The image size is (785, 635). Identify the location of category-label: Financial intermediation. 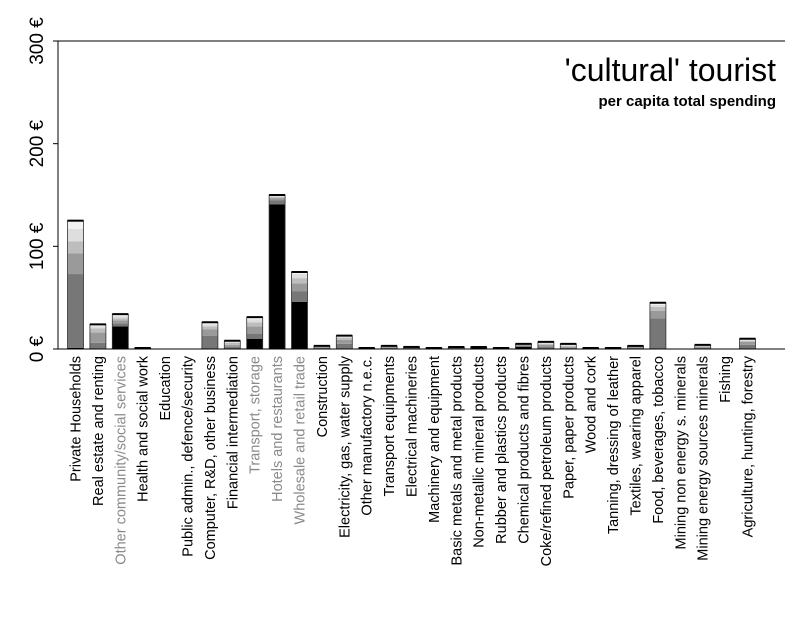
(233, 432).